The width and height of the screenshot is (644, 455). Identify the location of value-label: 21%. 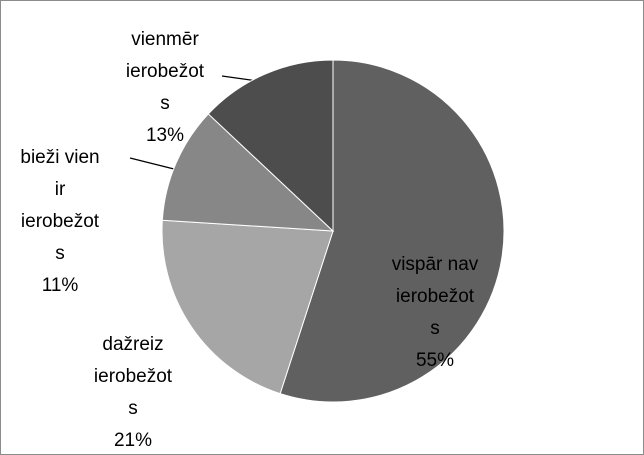
(133, 440).